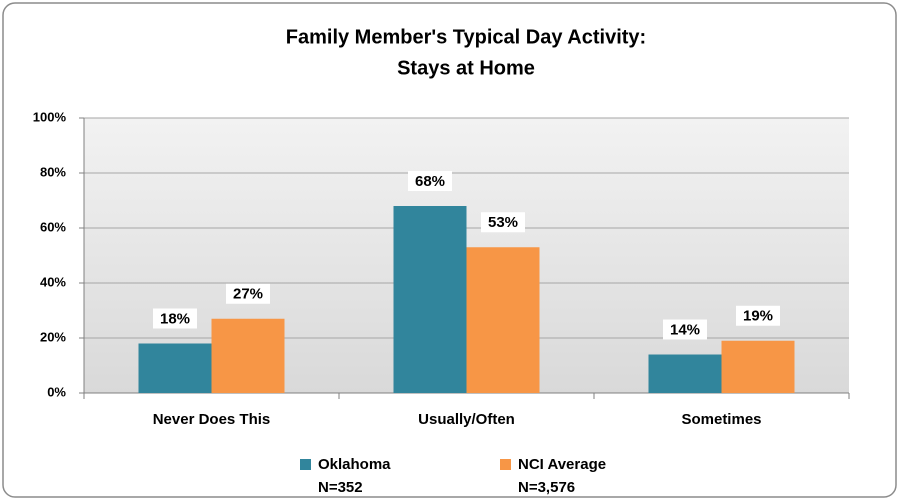 The height and width of the screenshot is (500, 900). What do you see at coordinates (354, 464) in the screenshot?
I see `legend-label: Oklahoma` at bounding box center [354, 464].